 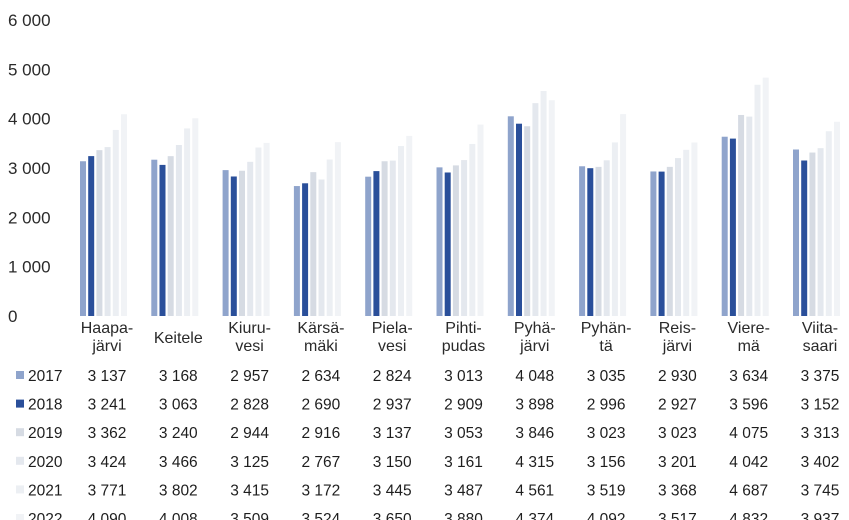 I want to click on data-table-cell: 4 042, so click(x=748, y=462).